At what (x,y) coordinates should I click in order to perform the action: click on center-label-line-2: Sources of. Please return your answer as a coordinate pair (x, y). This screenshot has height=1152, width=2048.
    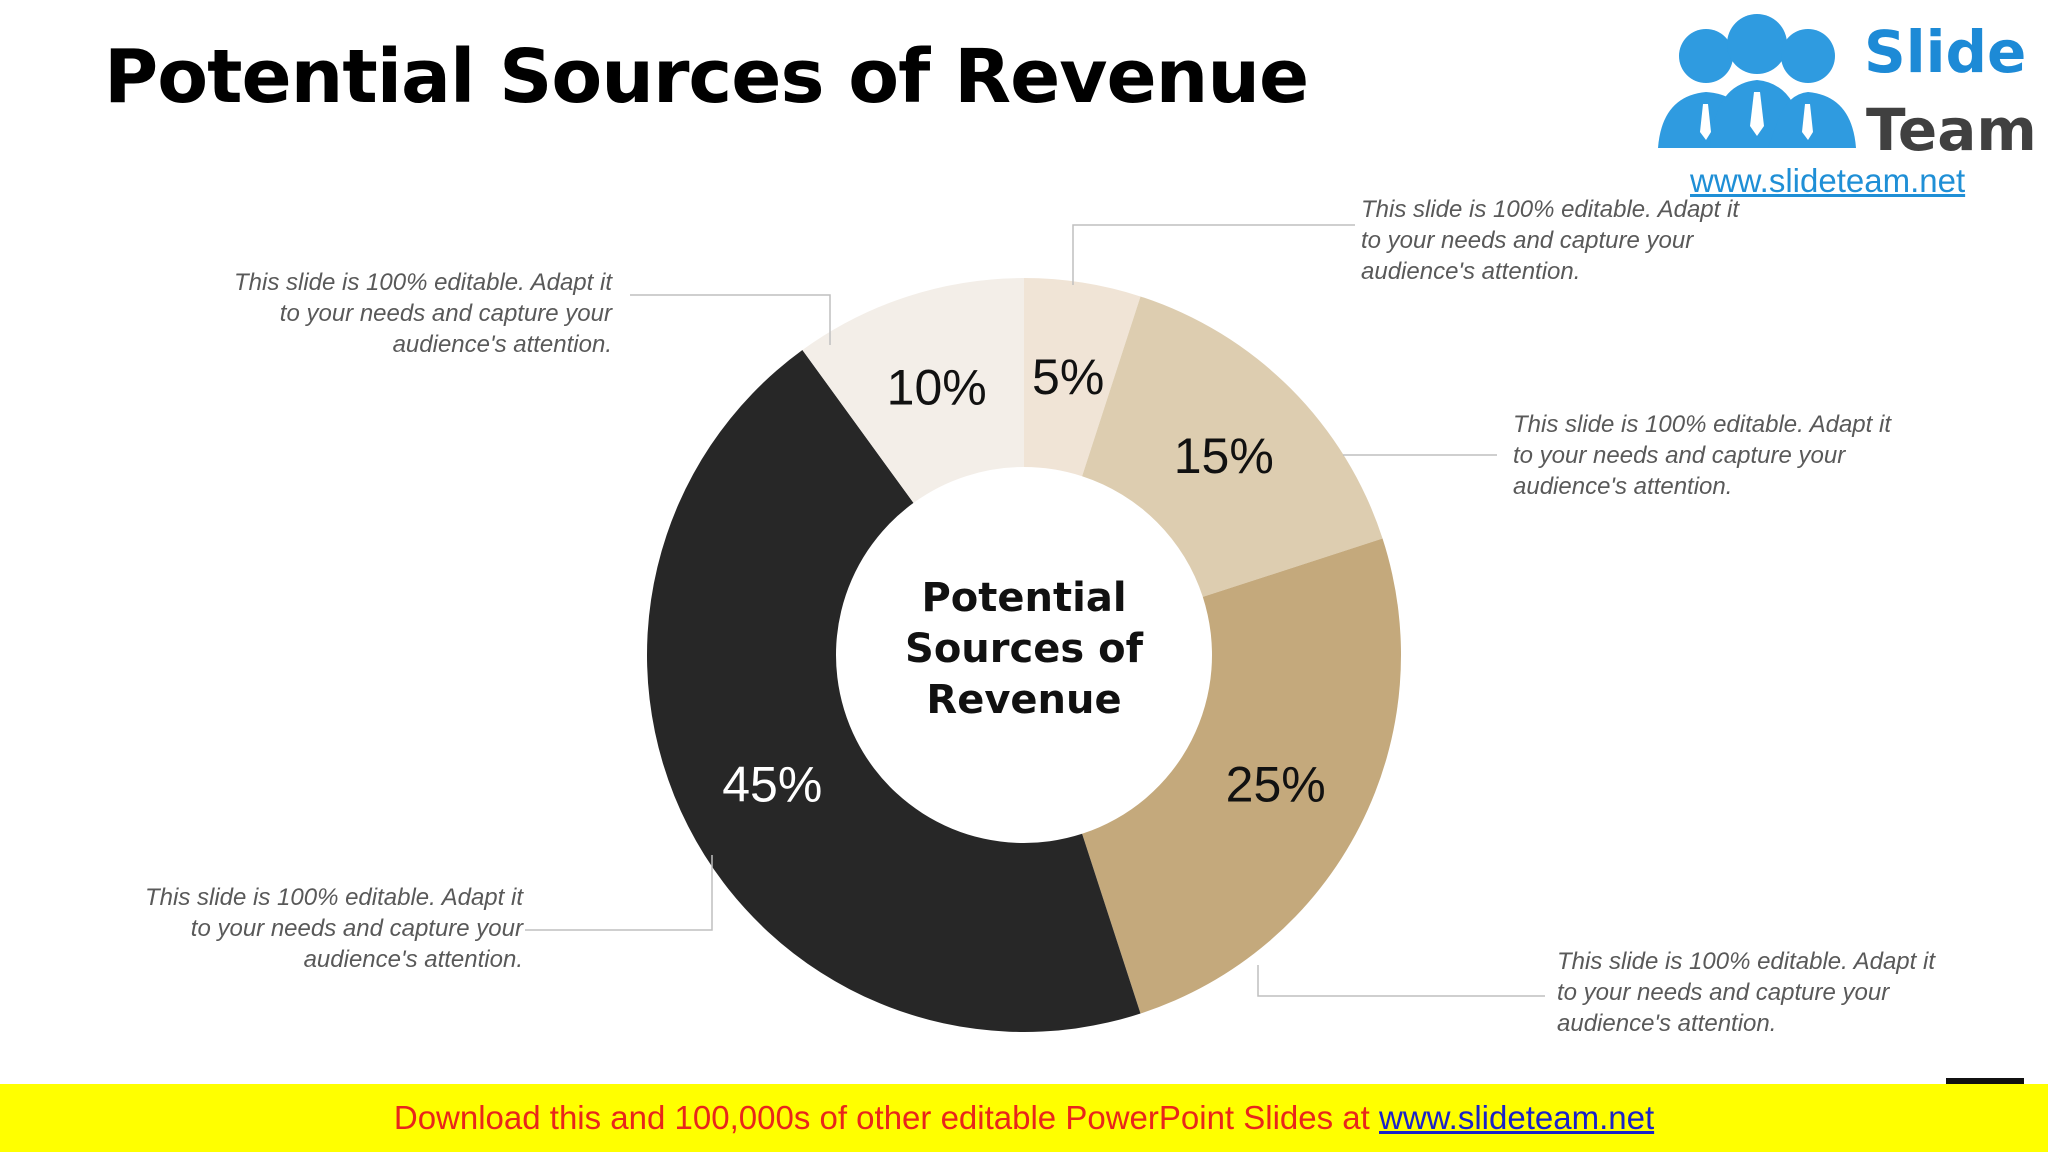
    Looking at the image, I should click on (1024, 649).